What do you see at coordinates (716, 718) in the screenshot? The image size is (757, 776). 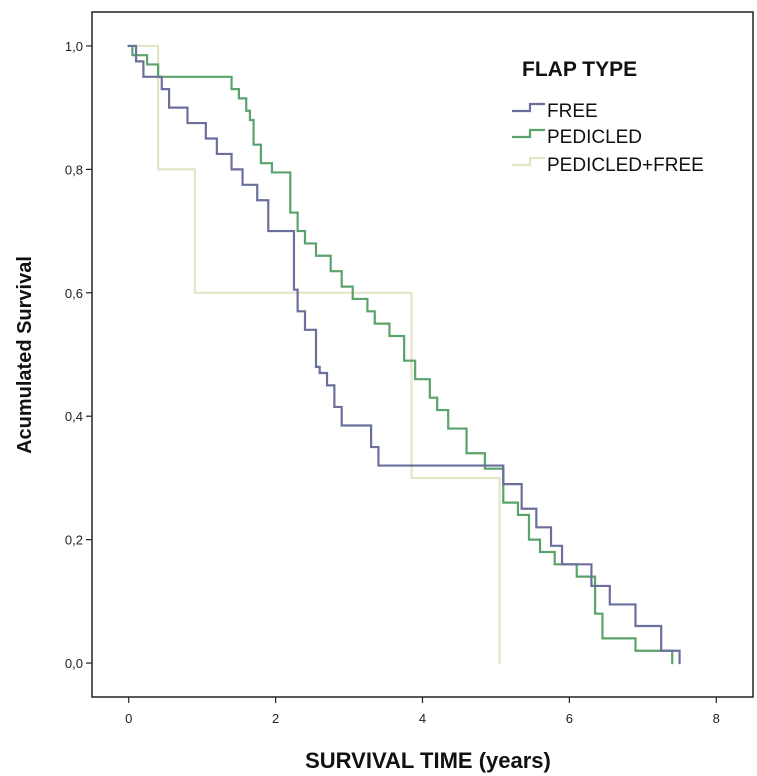 I see `x-tick-label: 8` at bounding box center [716, 718].